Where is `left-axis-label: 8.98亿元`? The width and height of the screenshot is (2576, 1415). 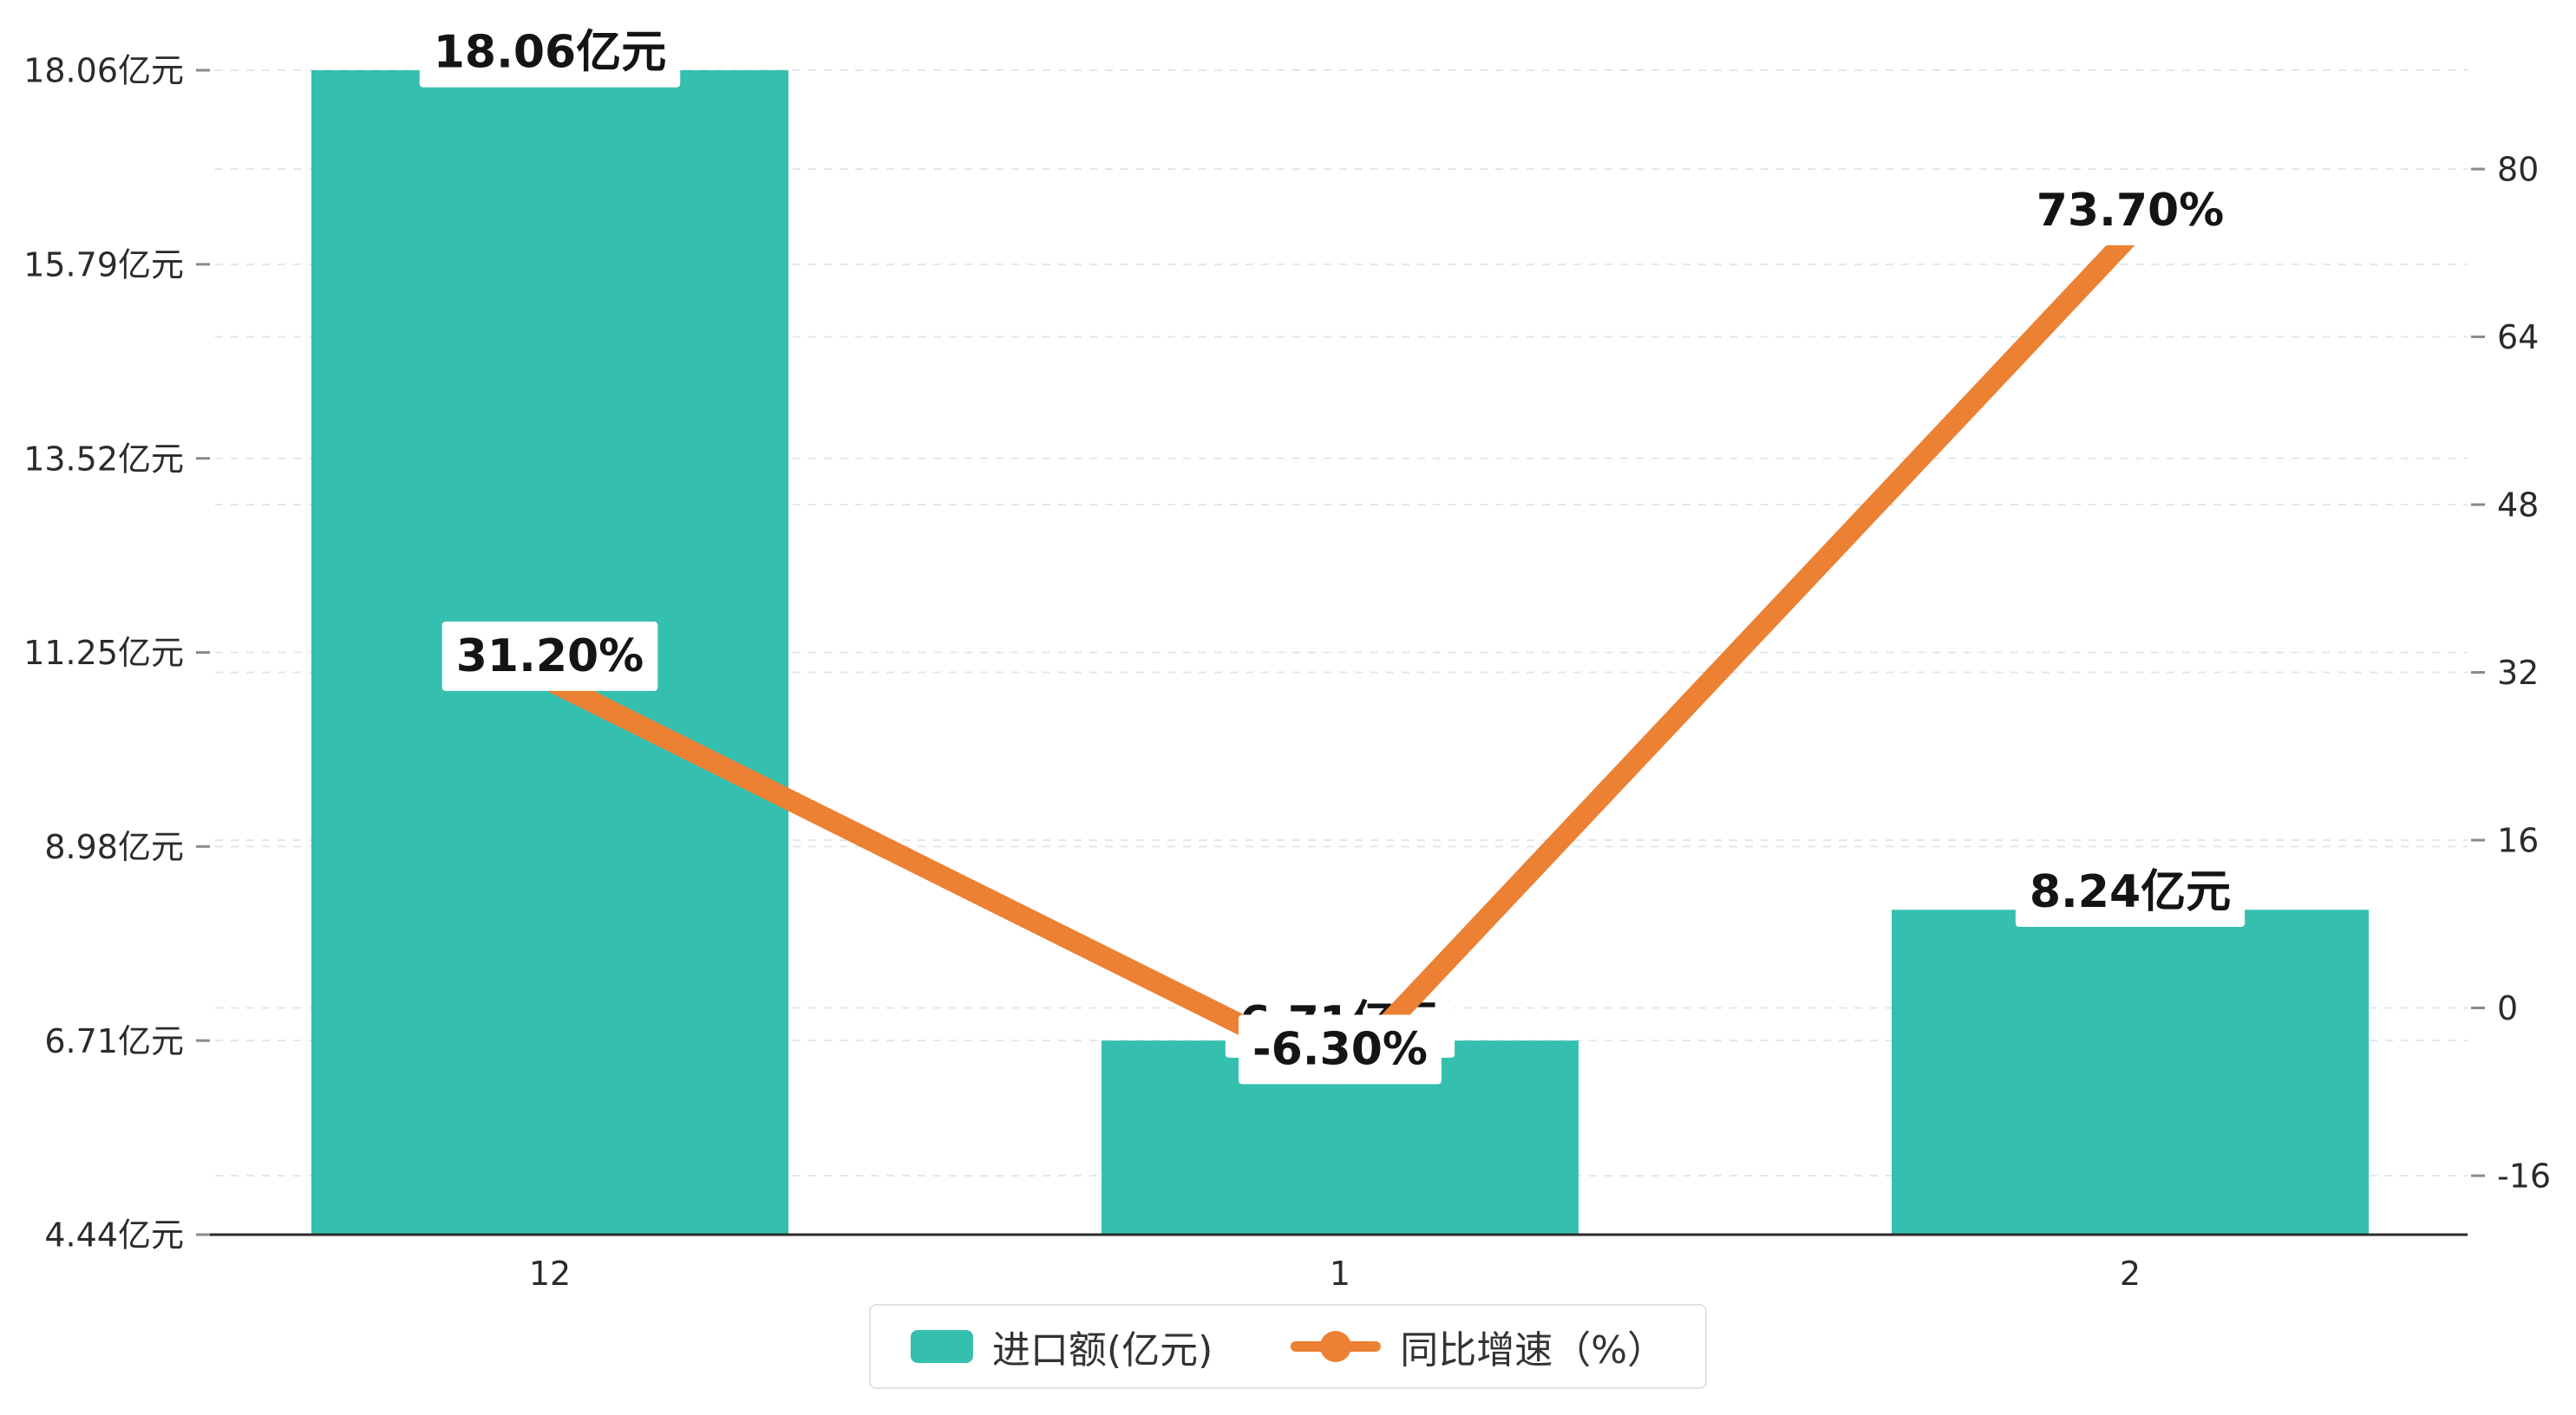 left-axis-label: 8.98亿元 is located at coordinates (114, 847).